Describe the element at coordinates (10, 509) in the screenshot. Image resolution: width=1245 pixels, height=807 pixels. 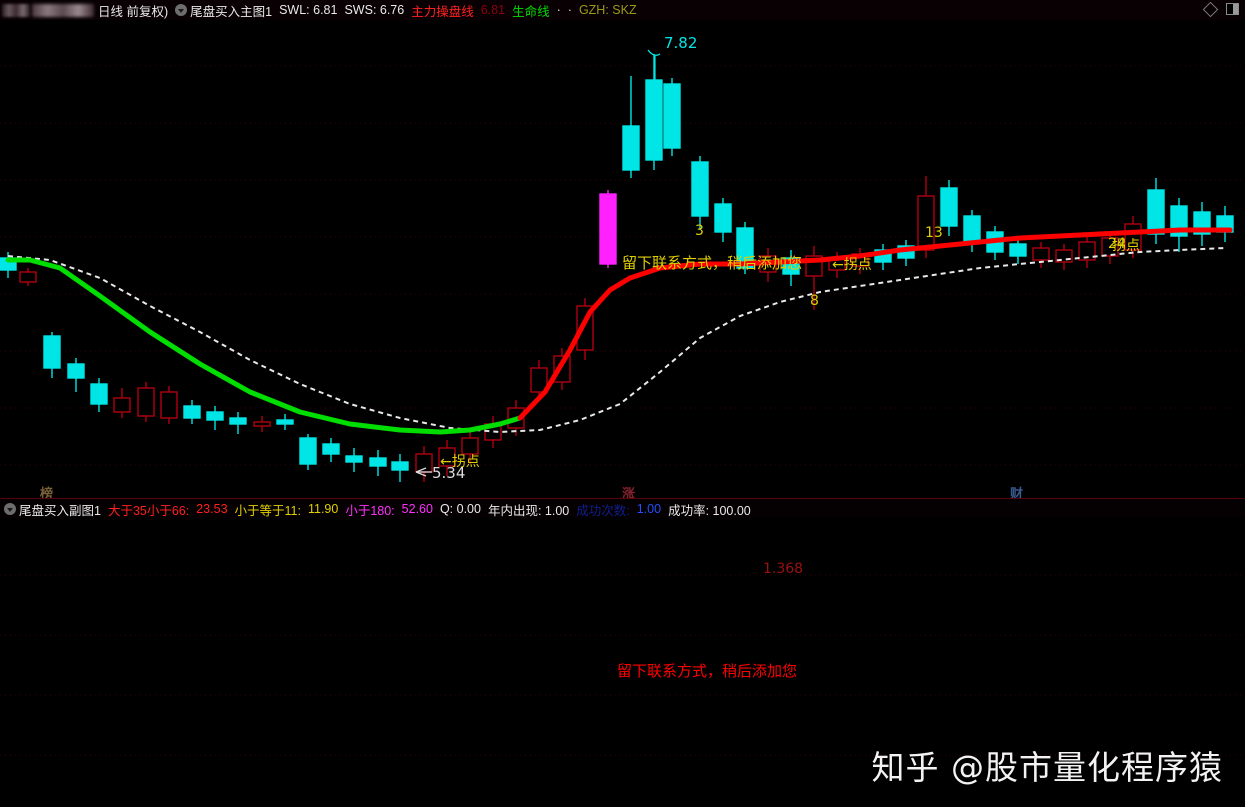
I see `sub-dropdown-circle-icon` at that location.